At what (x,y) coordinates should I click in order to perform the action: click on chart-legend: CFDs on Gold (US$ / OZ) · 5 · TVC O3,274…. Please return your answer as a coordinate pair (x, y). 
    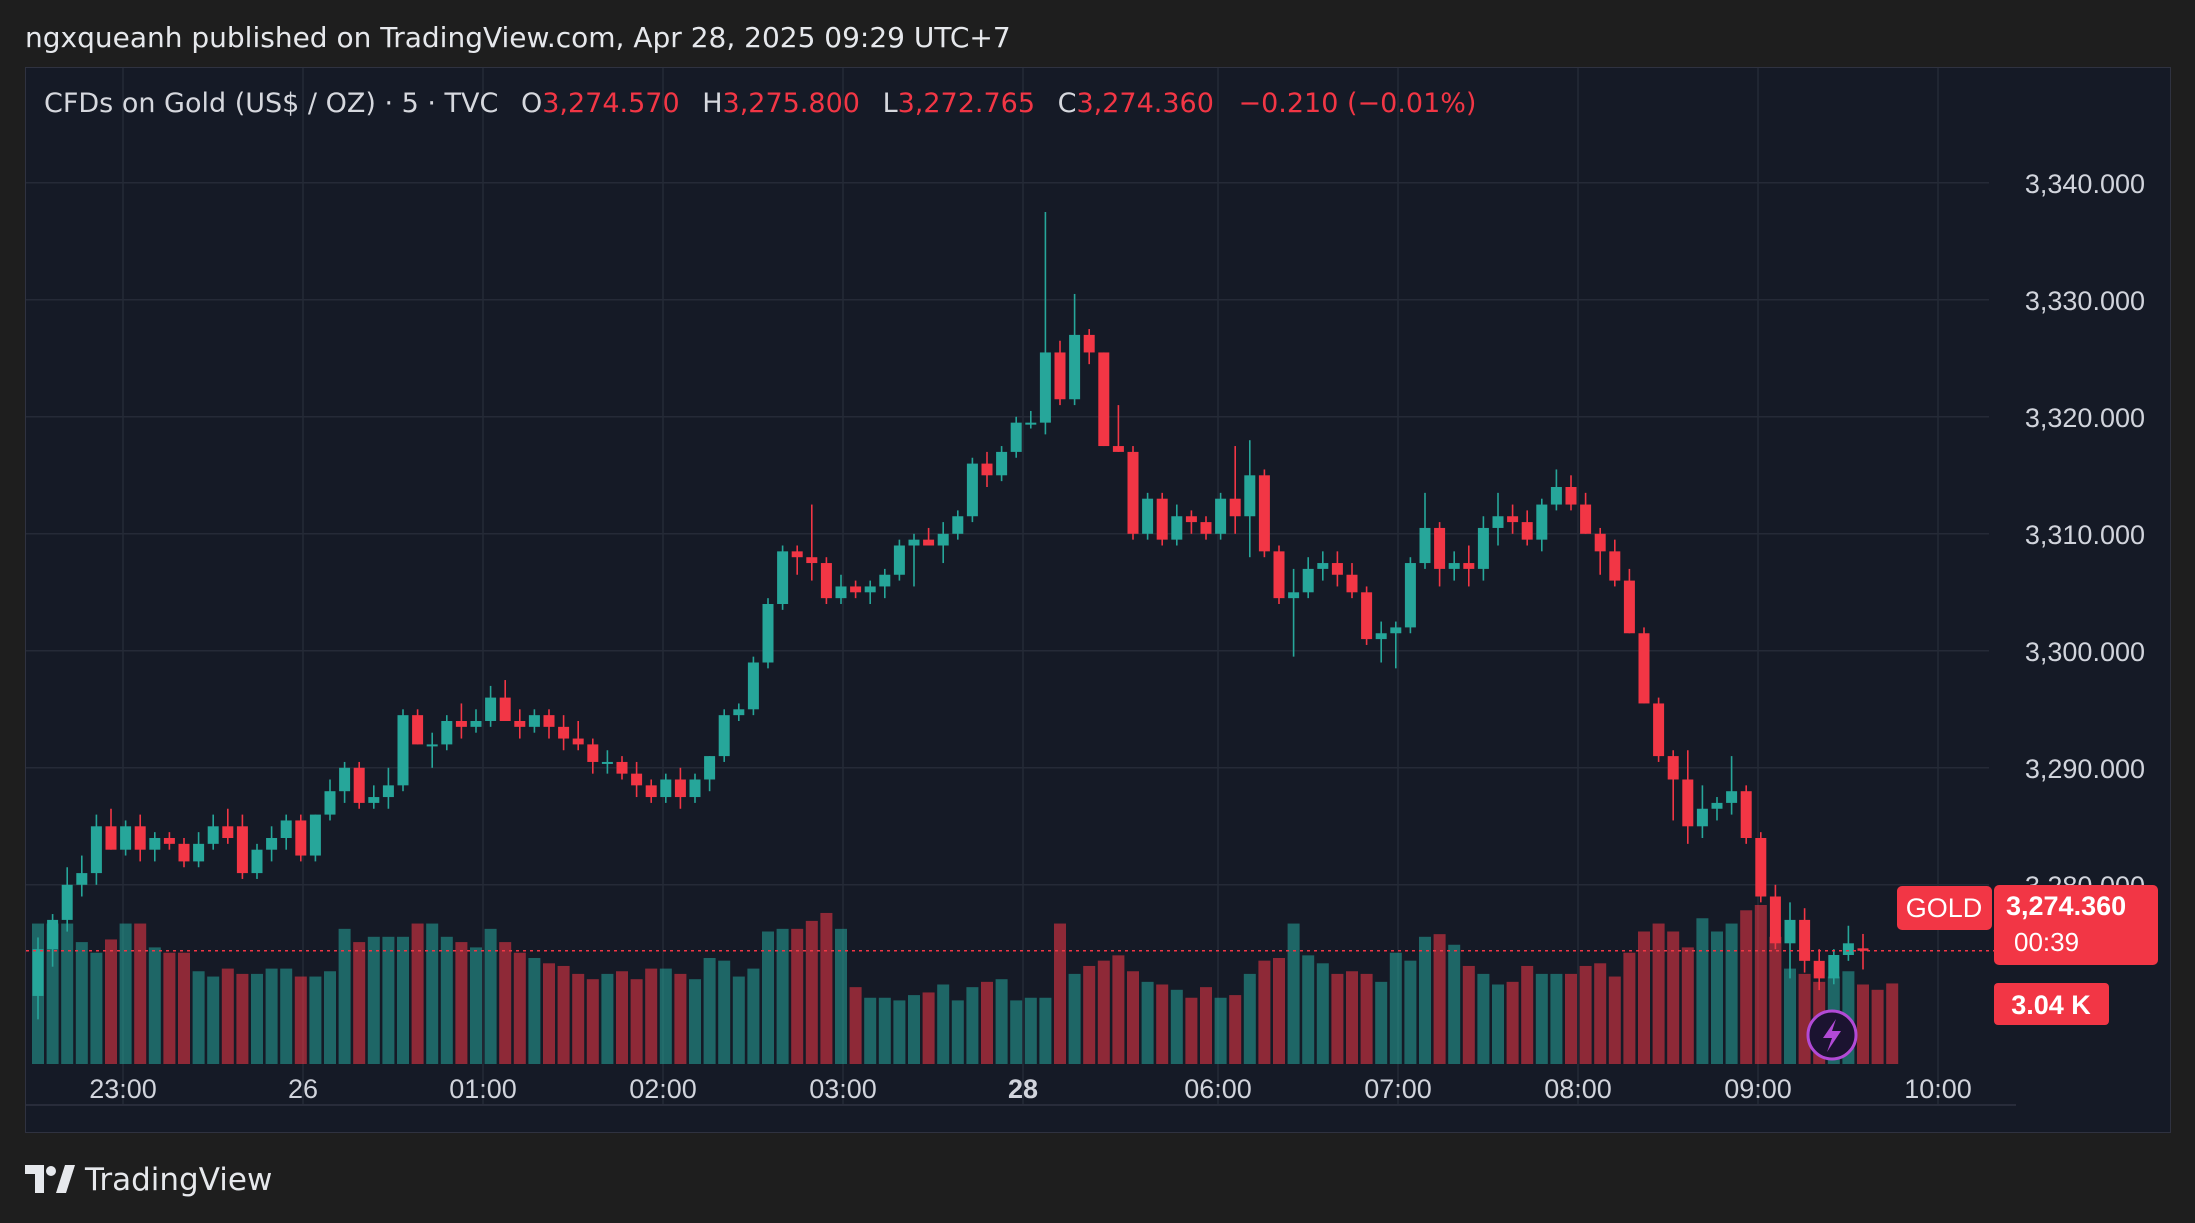
    Looking at the image, I should click on (760, 104).